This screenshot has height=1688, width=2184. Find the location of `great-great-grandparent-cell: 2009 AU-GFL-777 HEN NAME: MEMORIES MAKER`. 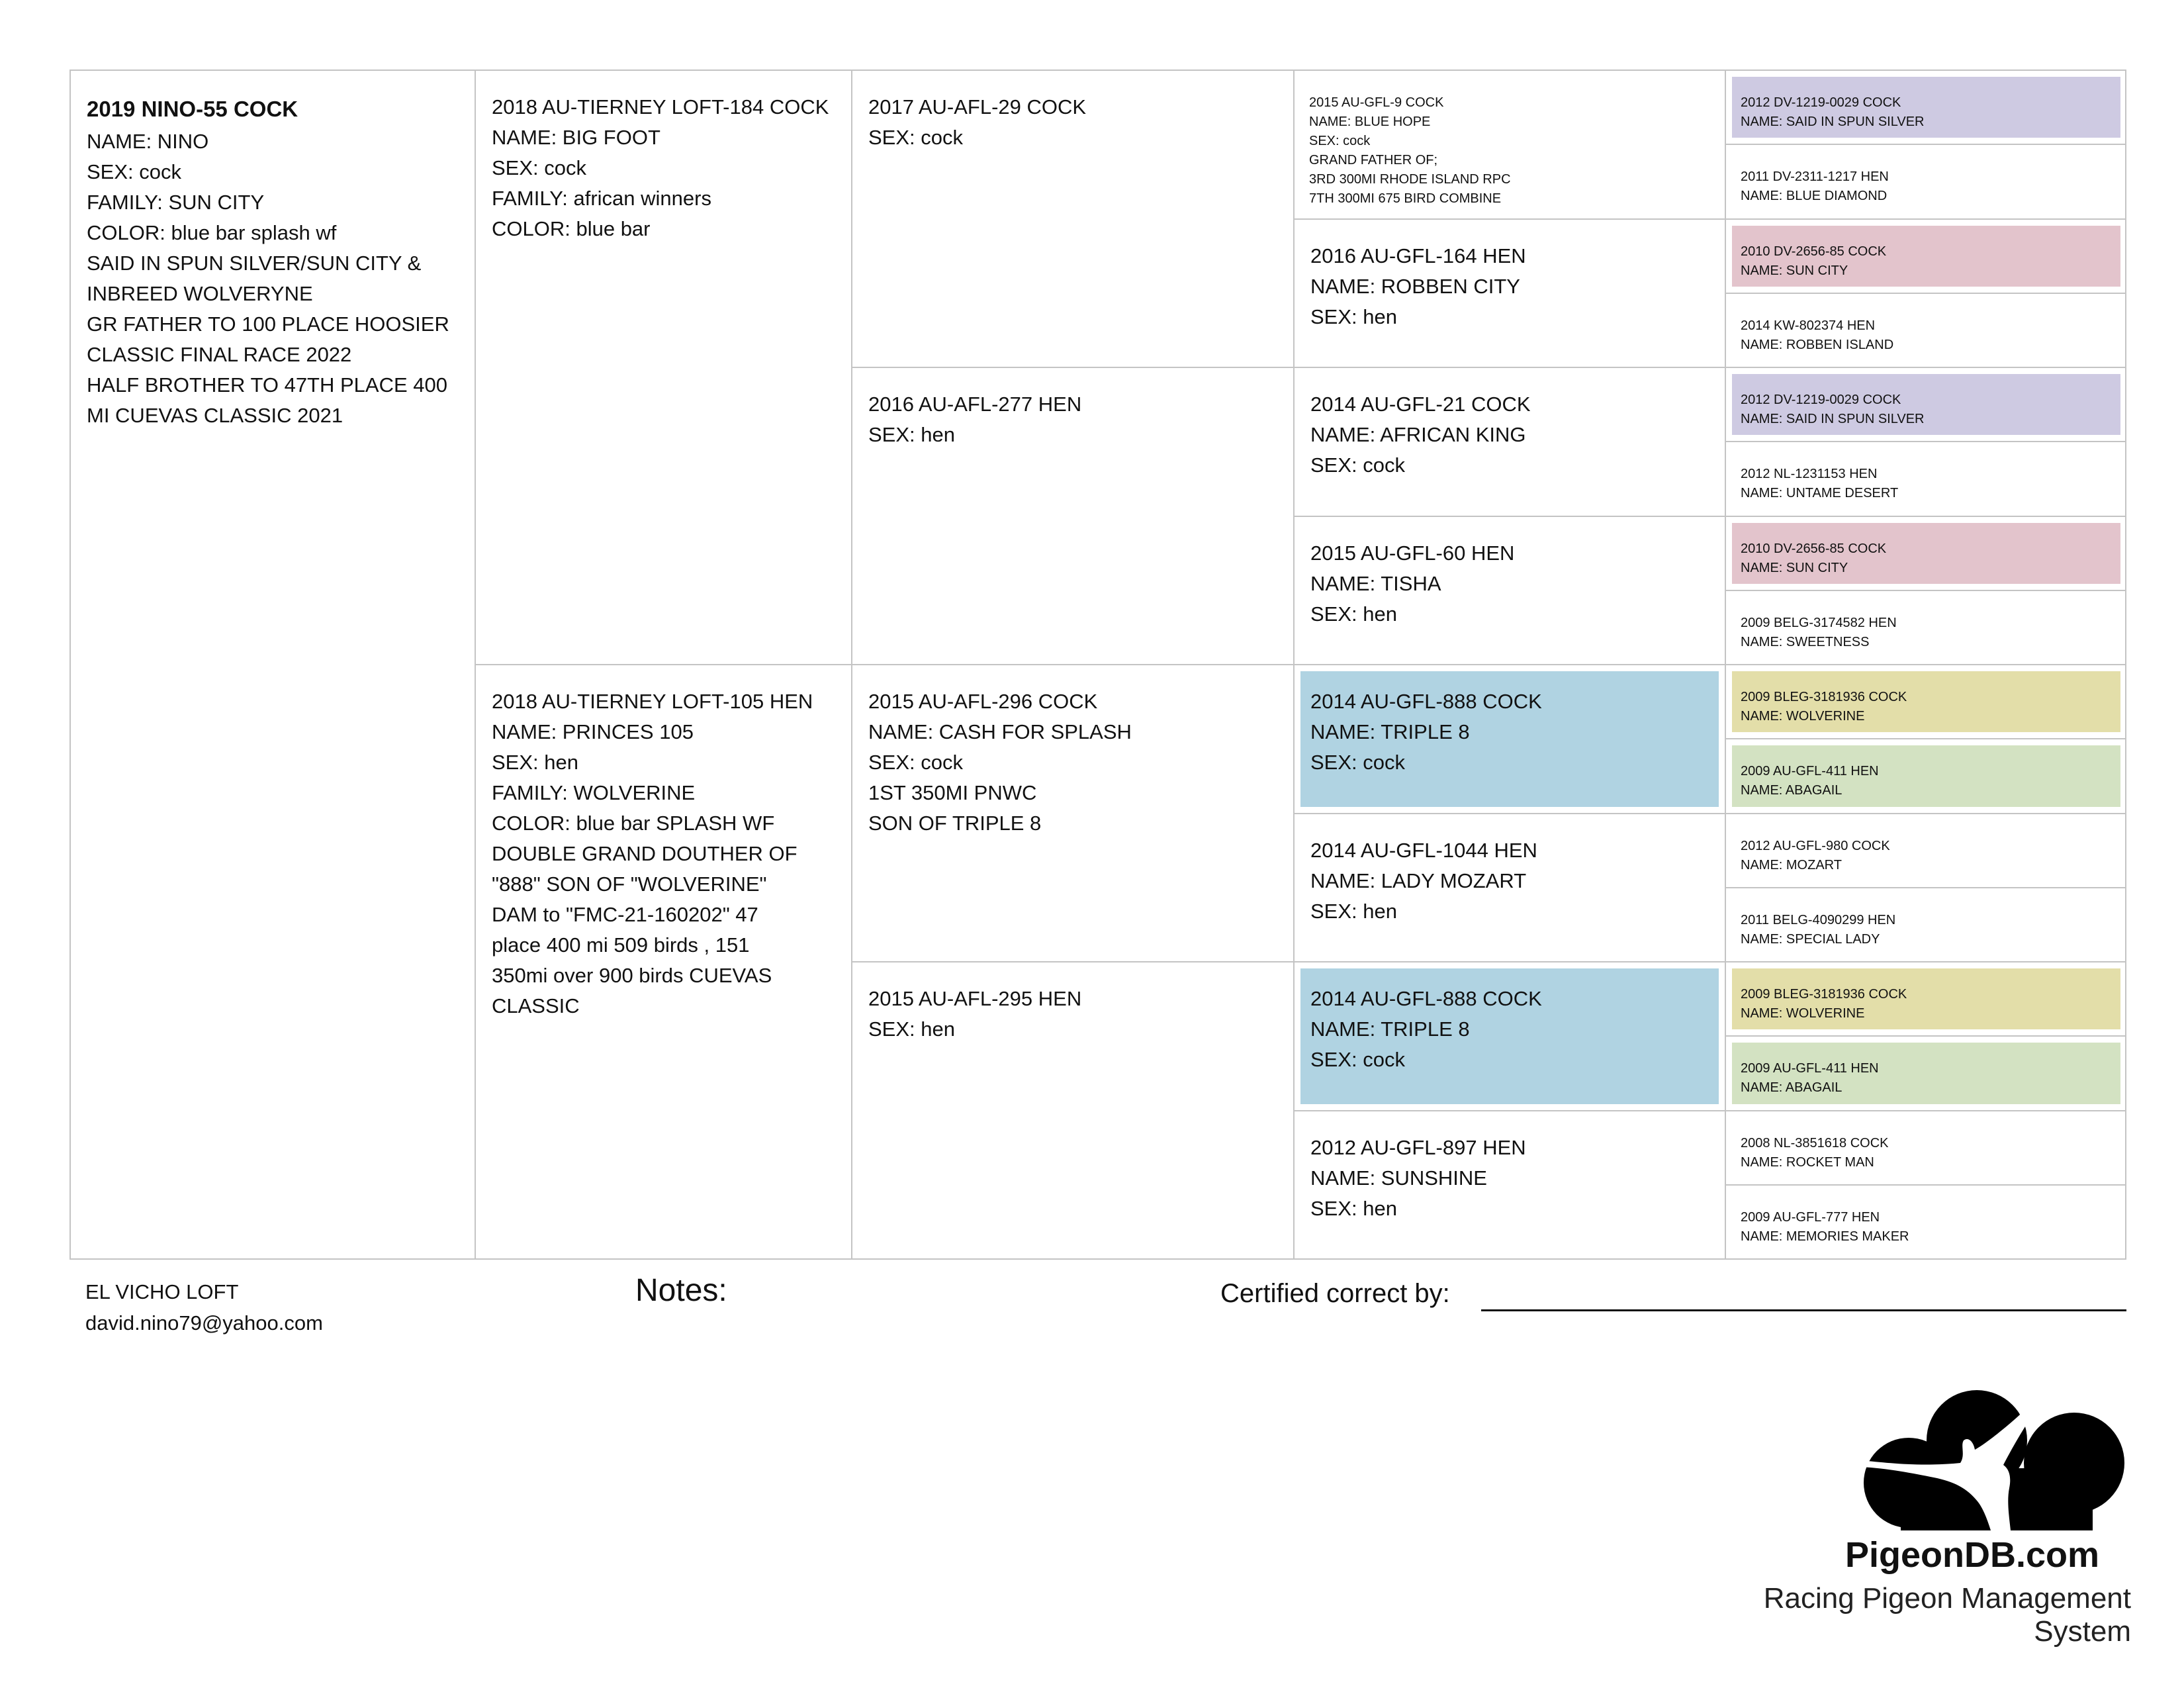

great-great-grandparent-cell: 2009 AU-GFL-777 HEN NAME: MEMORIES MAKER is located at coordinates (1926, 1223).